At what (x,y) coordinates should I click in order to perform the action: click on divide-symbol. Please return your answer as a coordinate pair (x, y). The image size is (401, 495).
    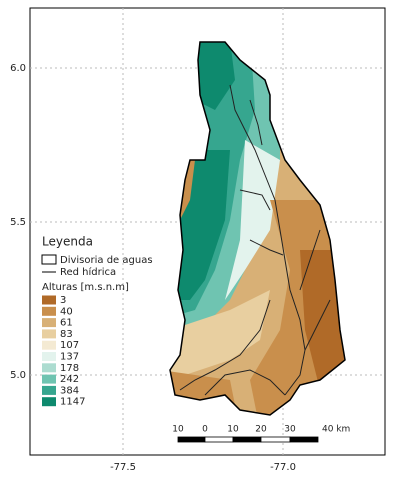
    Looking at the image, I should click on (49, 259).